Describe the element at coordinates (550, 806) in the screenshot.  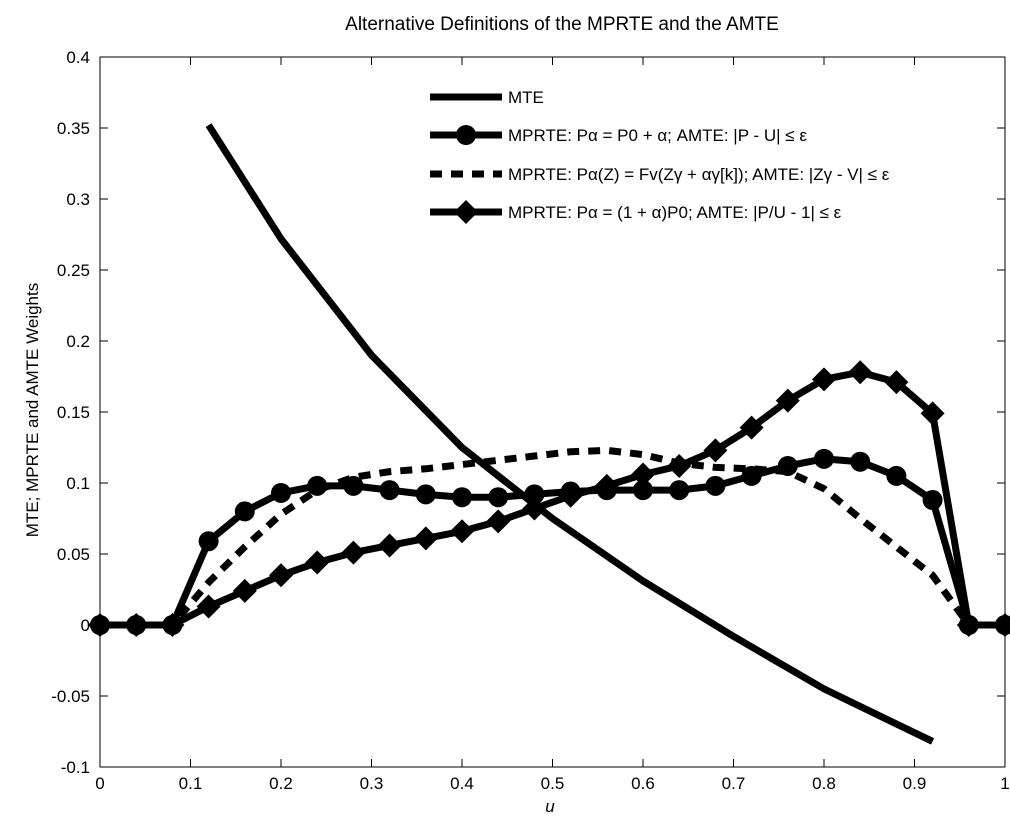
I see `x-axis-label: u` at that location.